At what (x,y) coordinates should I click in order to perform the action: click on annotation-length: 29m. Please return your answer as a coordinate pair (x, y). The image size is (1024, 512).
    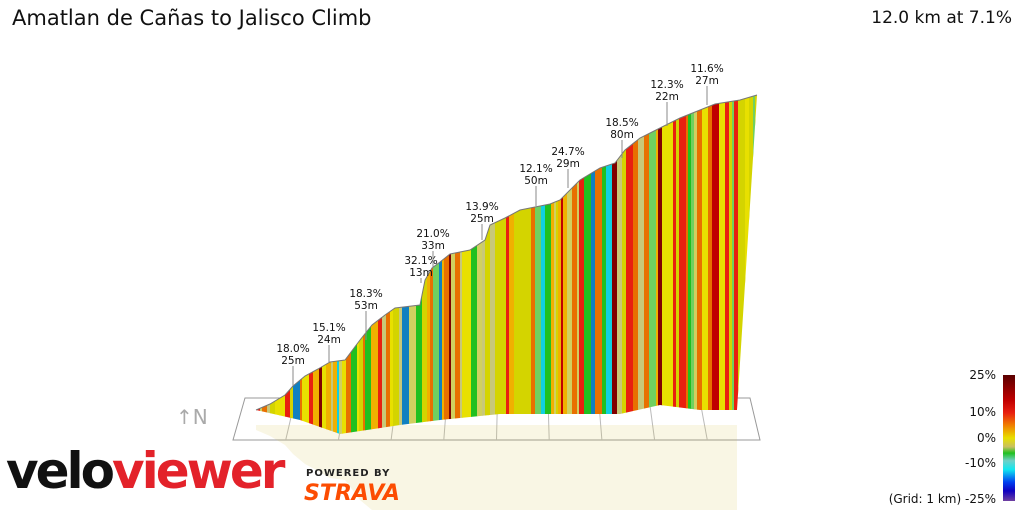
    Looking at the image, I should click on (568, 164).